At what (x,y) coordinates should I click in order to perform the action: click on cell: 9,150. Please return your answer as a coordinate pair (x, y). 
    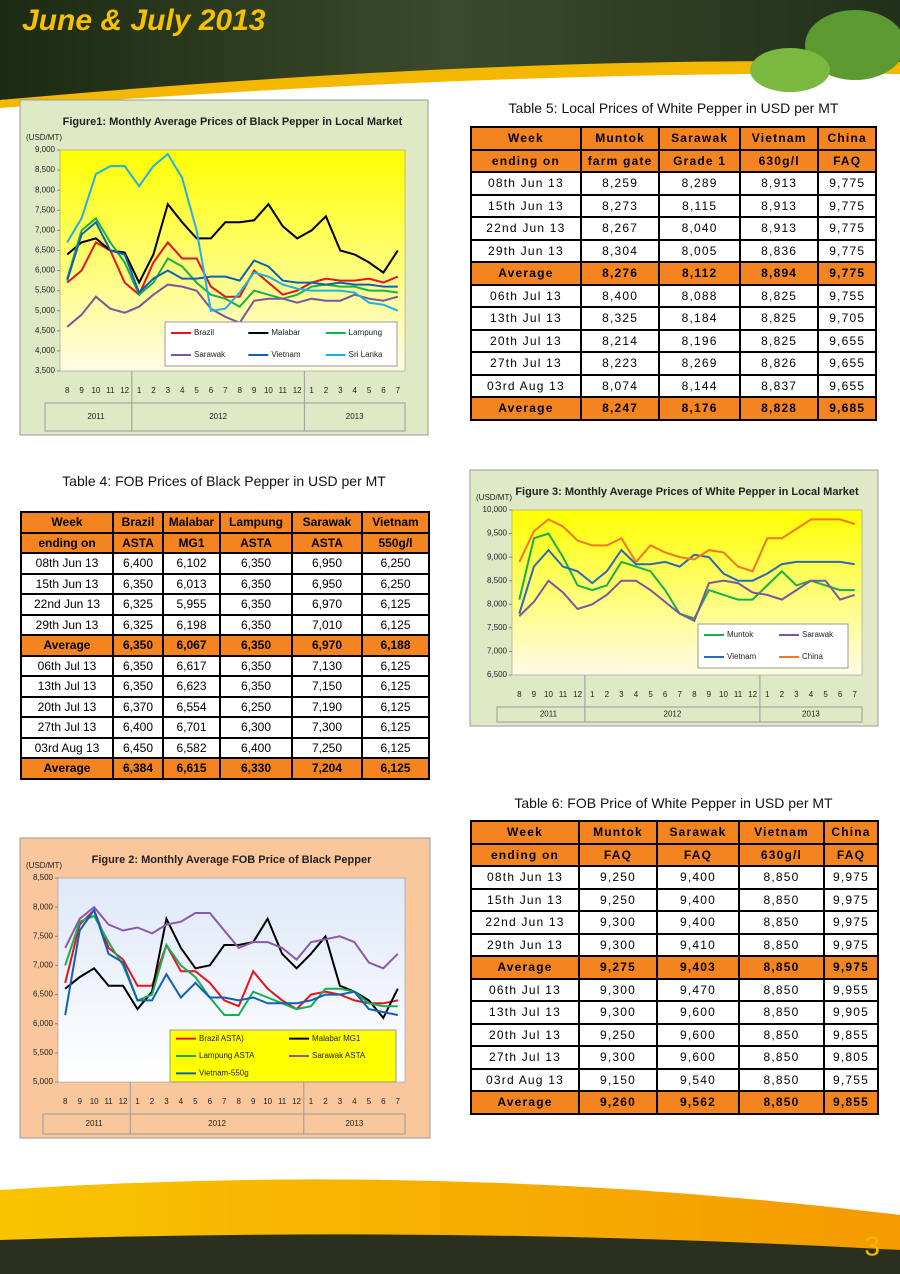
    Looking at the image, I should click on (618, 1079).